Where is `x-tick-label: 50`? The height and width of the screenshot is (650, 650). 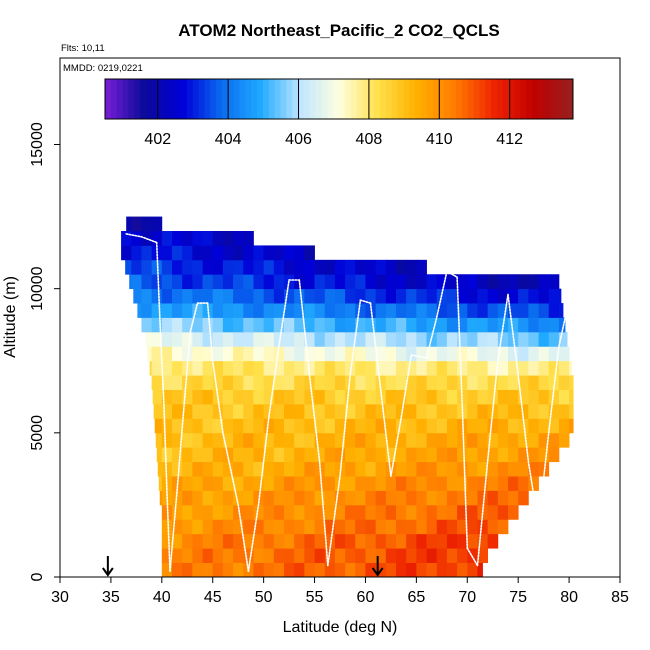
x-tick-label: 50 is located at coordinates (264, 597).